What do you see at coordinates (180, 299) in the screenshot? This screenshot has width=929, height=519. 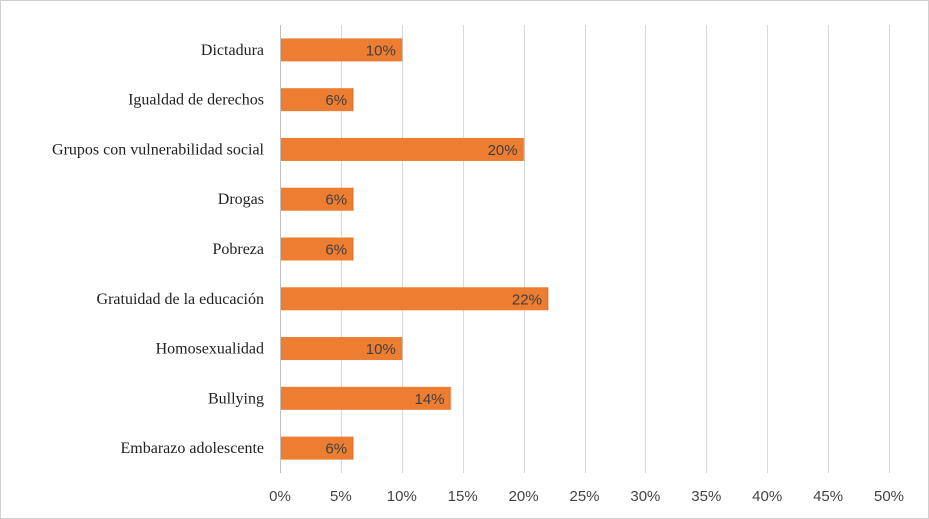 I see `category-label: Gratuidad de la educación` at bounding box center [180, 299].